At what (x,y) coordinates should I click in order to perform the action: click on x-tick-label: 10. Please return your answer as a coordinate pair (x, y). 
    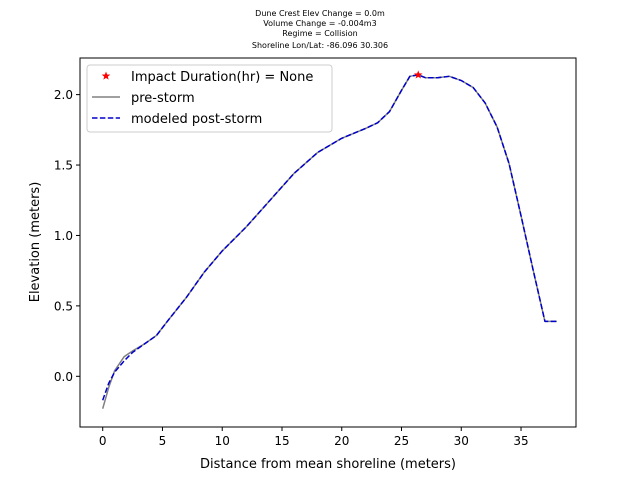
    Looking at the image, I should click on (222, 441).